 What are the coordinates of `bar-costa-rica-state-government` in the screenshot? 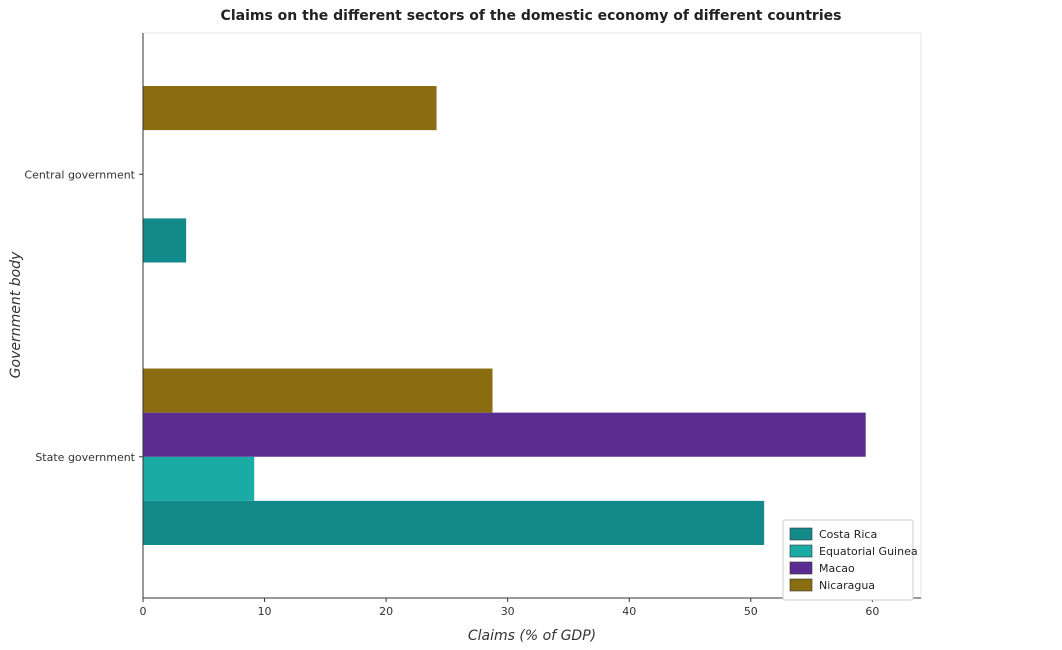 It's located at (454, 522).